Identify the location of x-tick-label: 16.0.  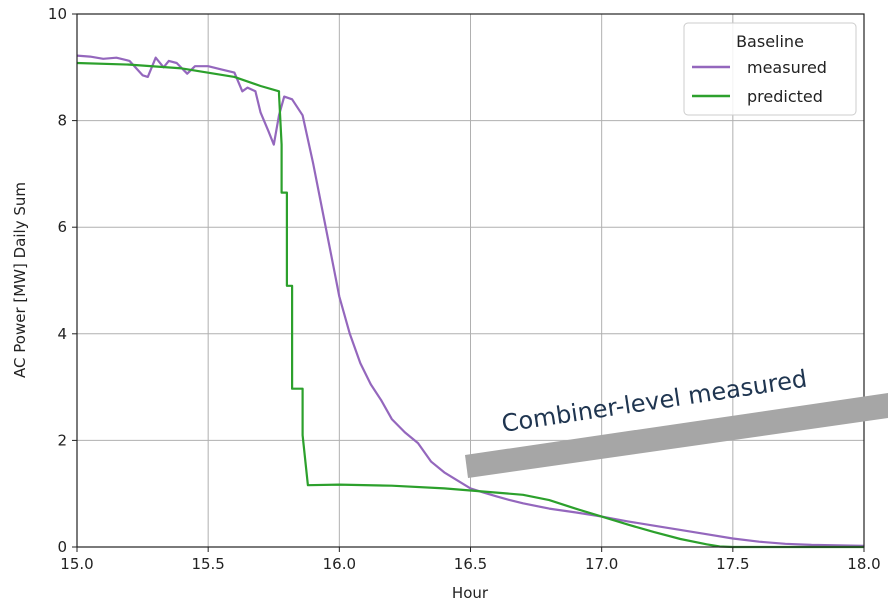
(339, 564).